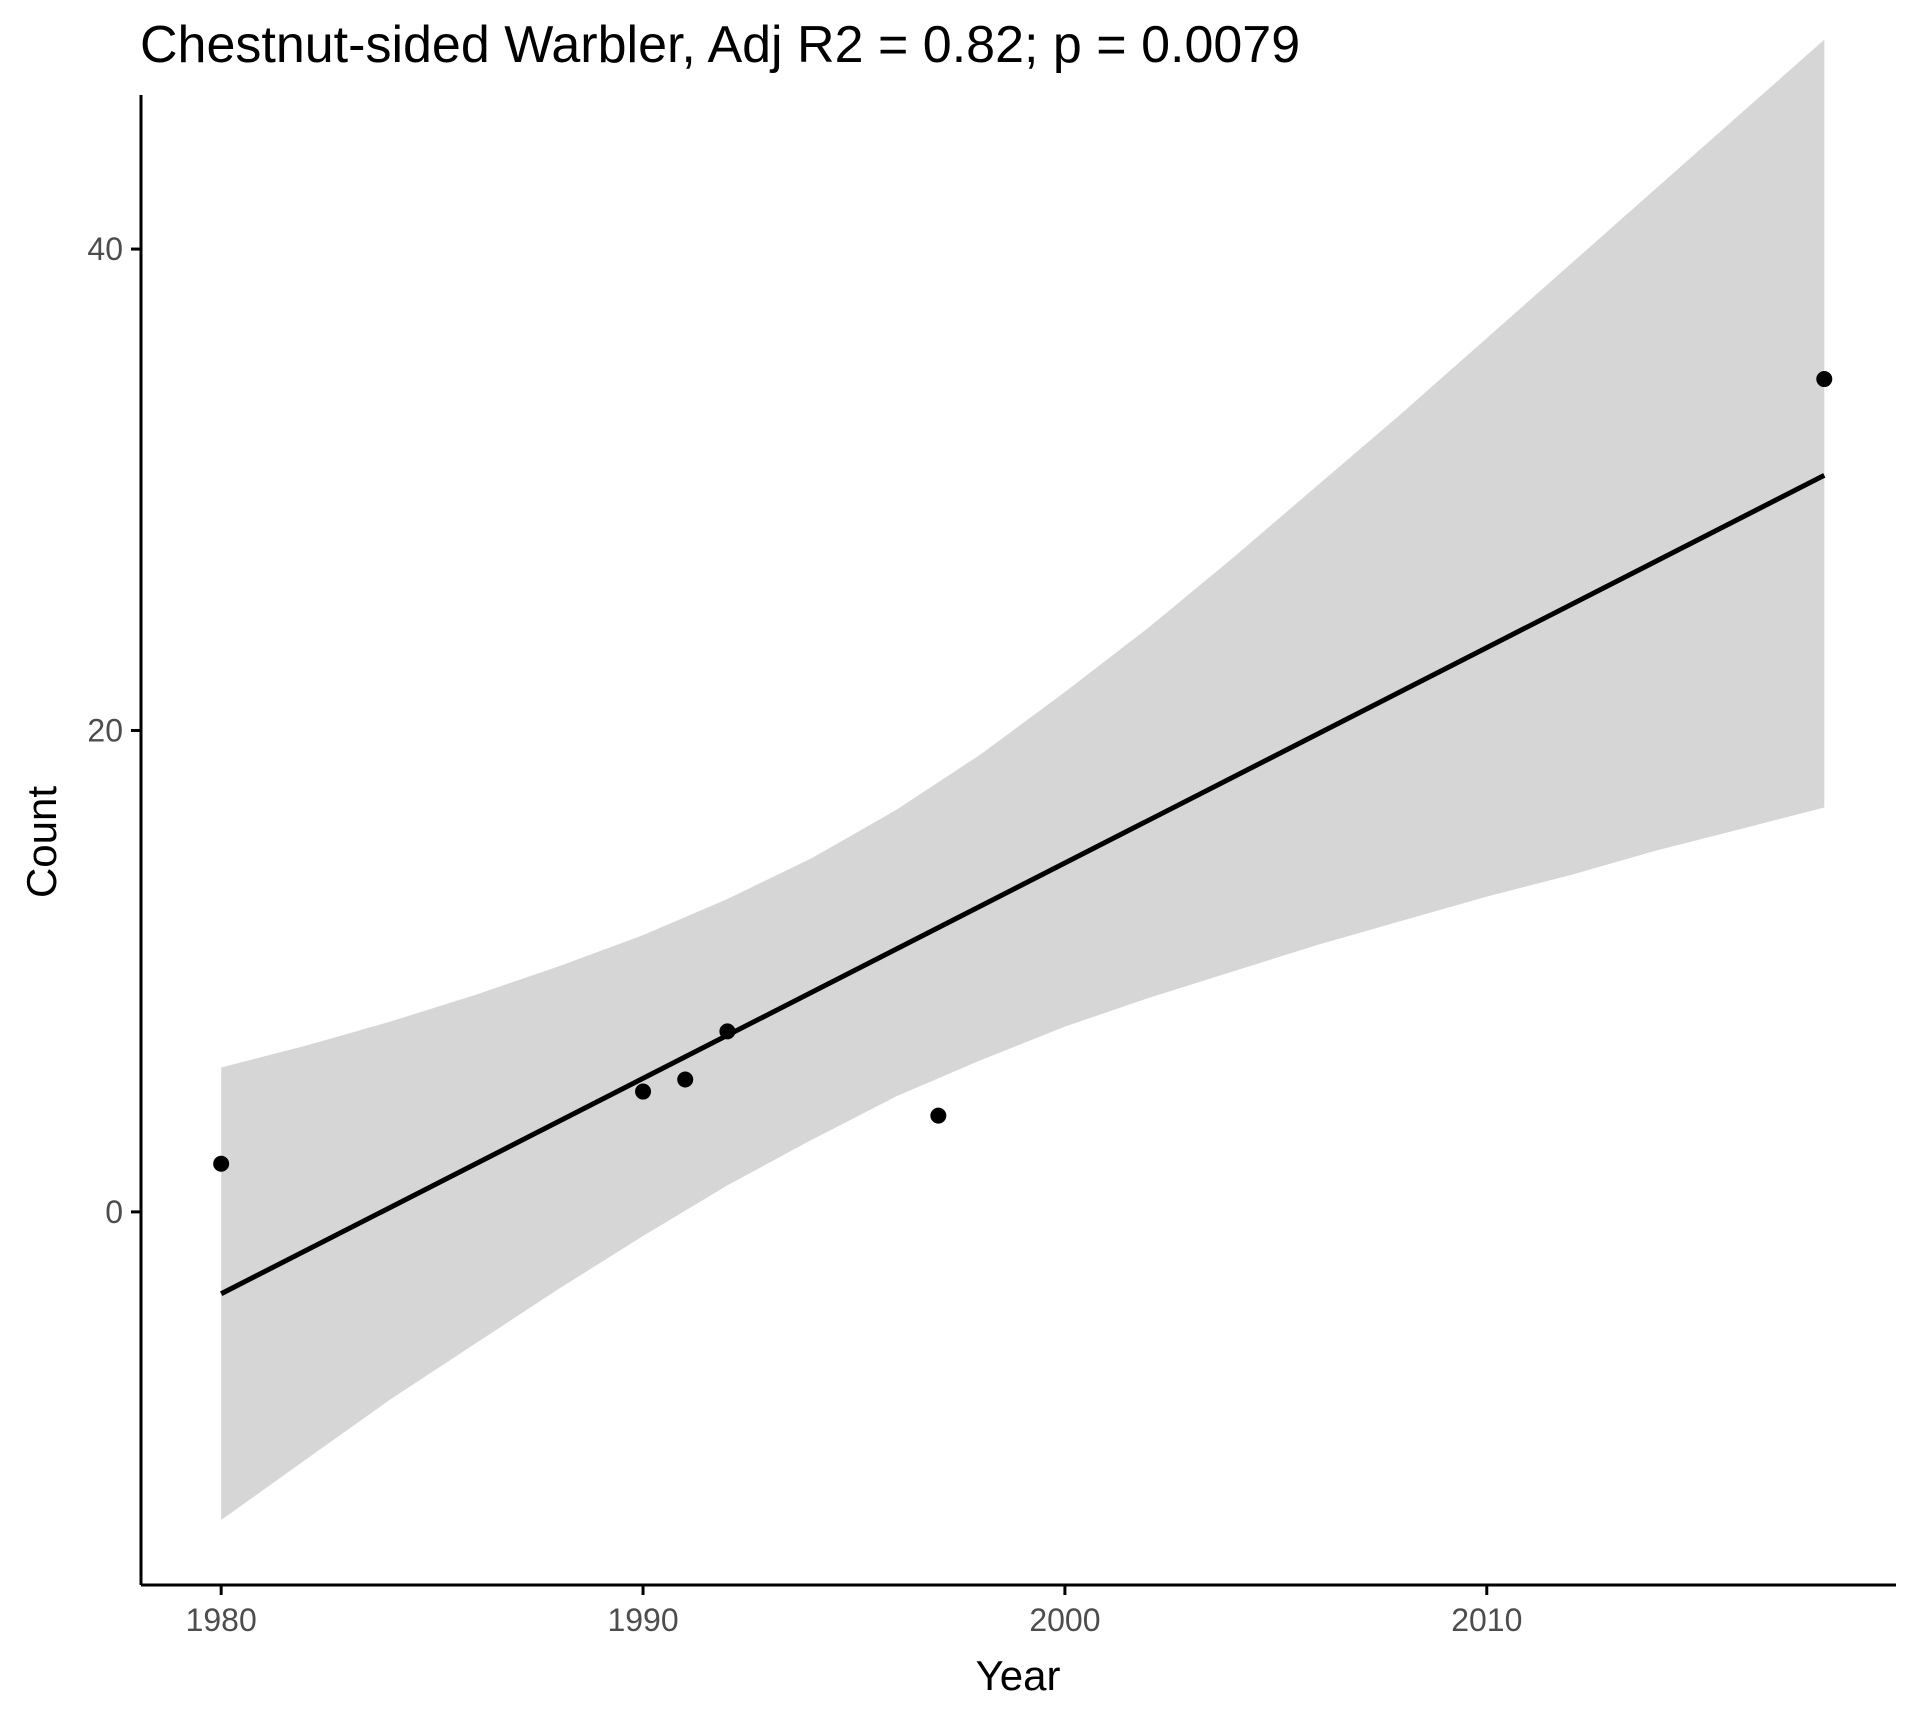  Describe the element at coordinates (854, 1611) in the screenshot. I see `x-axis-ticks: 1980 1990 2000 2010` at that location.